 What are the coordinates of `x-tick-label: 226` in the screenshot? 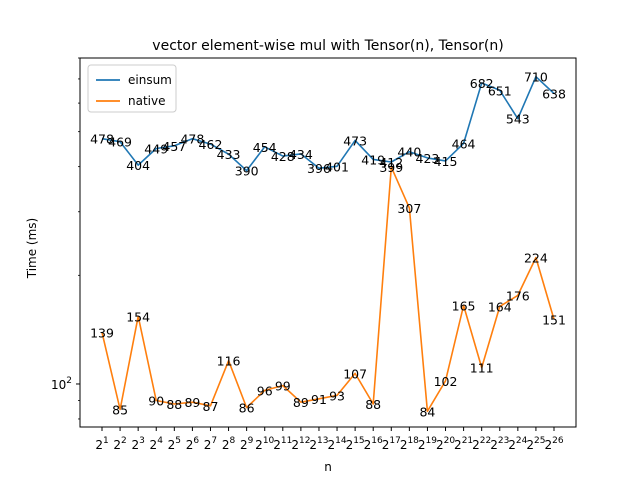 It's located at (553, 444).